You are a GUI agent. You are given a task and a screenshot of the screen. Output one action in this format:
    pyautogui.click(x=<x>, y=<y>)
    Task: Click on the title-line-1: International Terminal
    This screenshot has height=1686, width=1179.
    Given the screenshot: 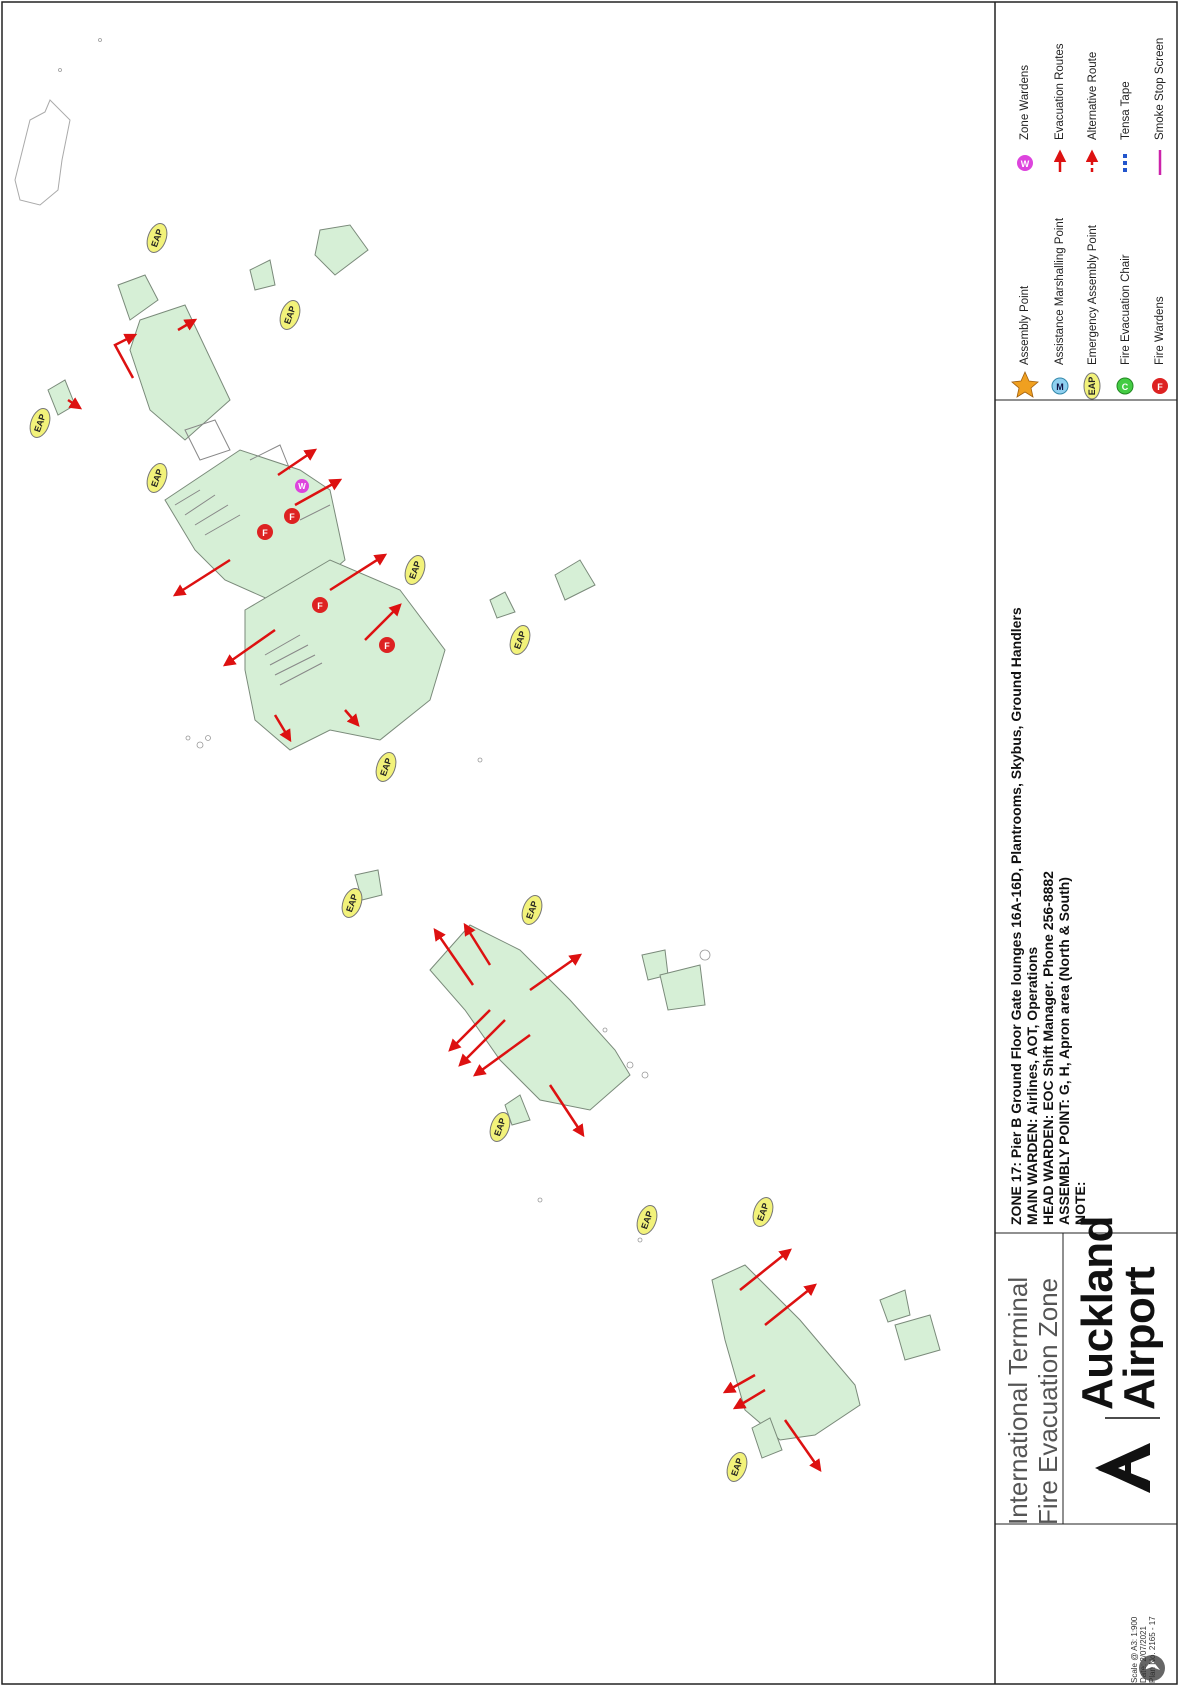 What is the action you would take?
    pyautogui.click(x=1018, y=1400)
    